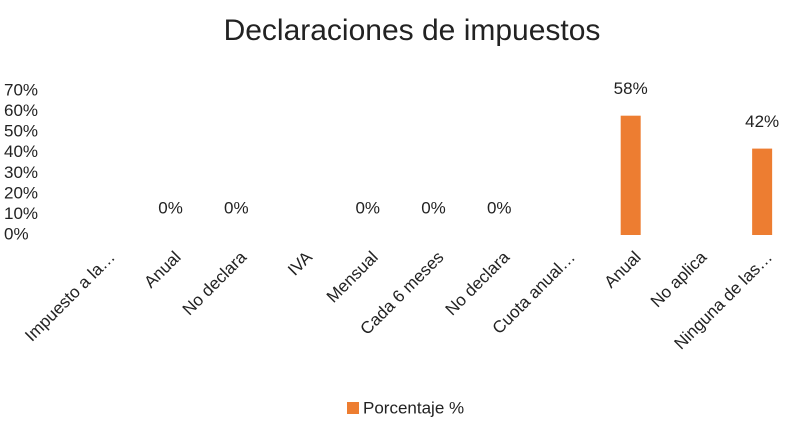 The height and width of the screenshot is (421, 795). I want to click on chart-title: Declaraciones de impuestos, so click(412, 30).